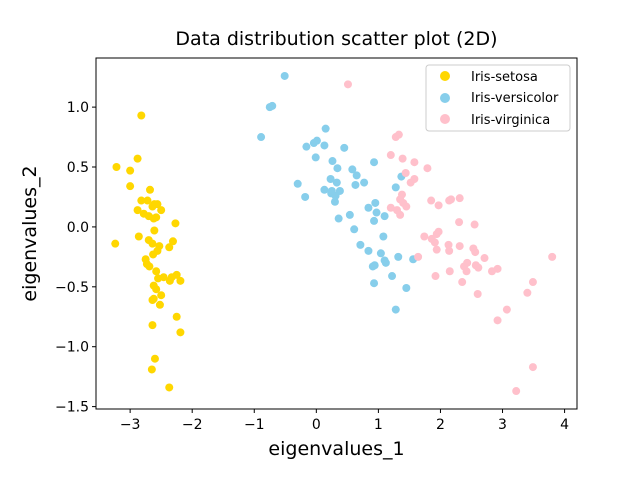  I want to click on legend-marker-virginica, so click(445, 119).